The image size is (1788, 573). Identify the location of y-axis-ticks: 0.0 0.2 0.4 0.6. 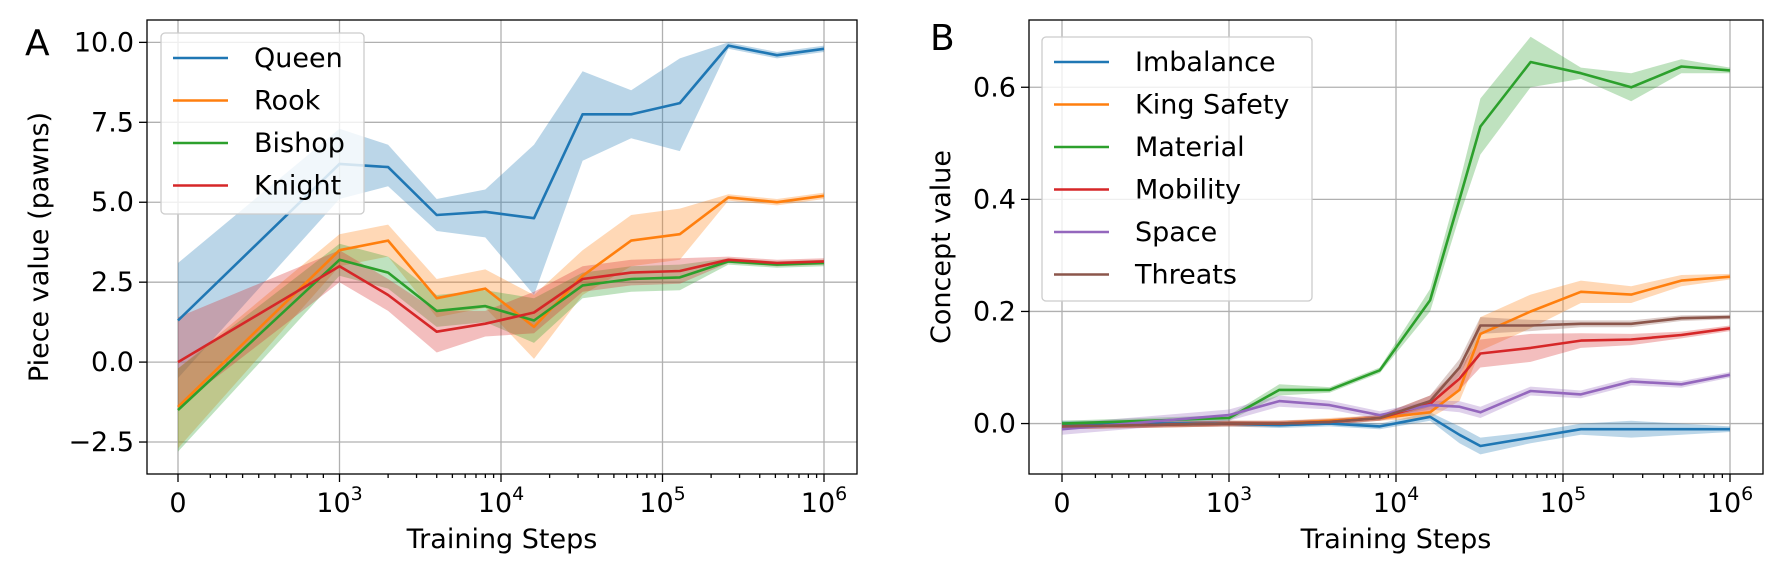
(1001, 256).